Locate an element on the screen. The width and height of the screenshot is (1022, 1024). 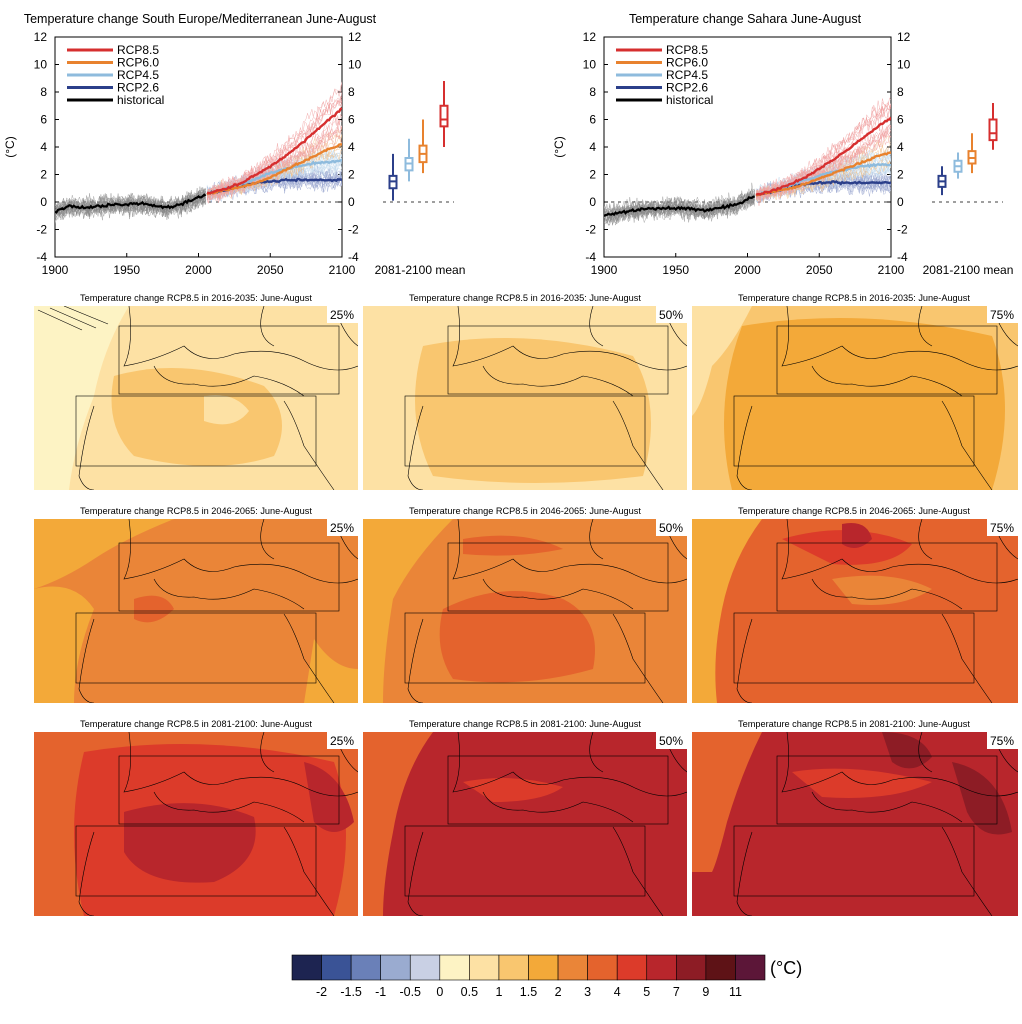
colorbar-tick-label: 9 is located at coordinates (705, 992).